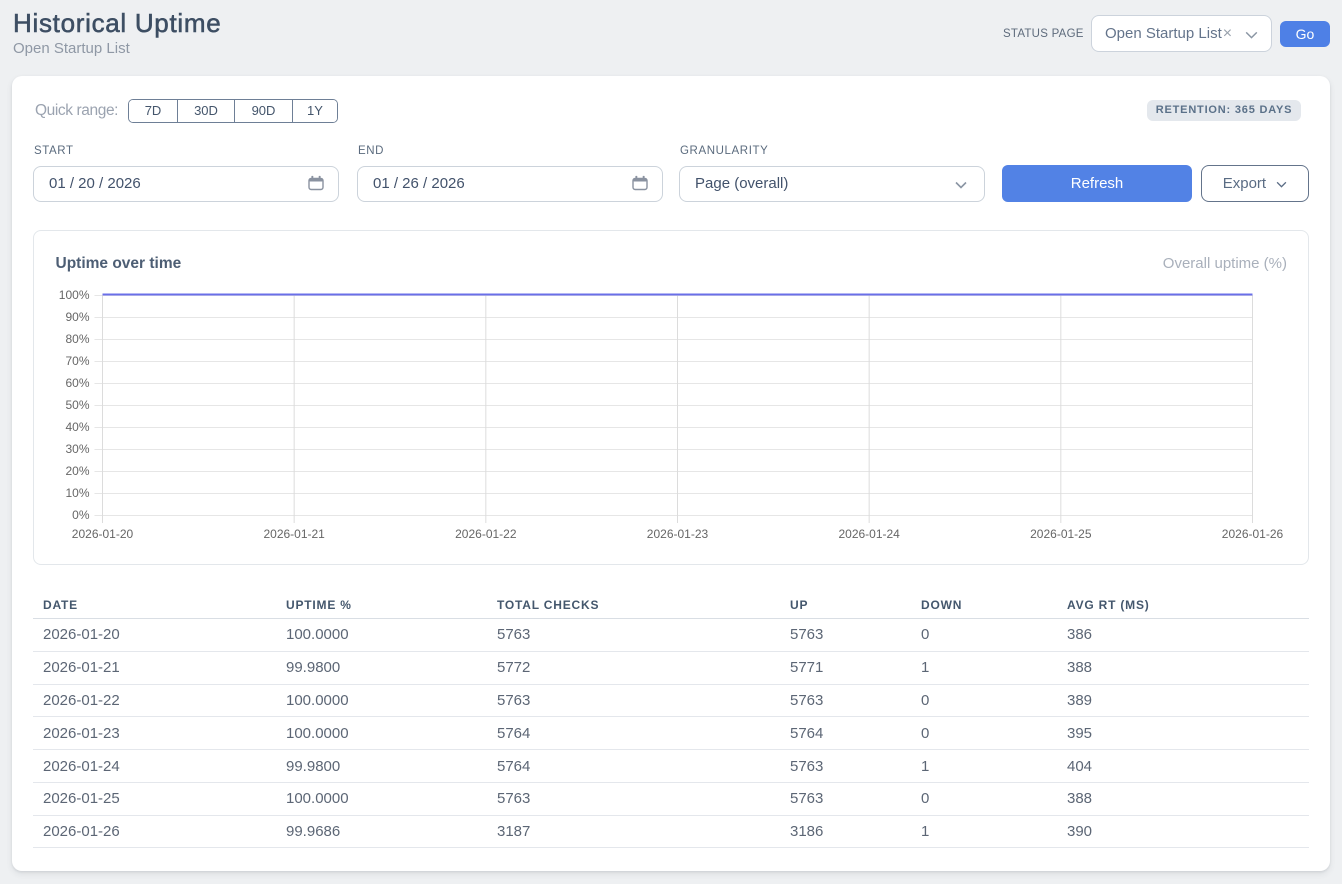 The image size is (1342, 884). Describe the element at coordinates (294, 534) in the screenshot. I see `svg-text: 2026-01-21` at that location.